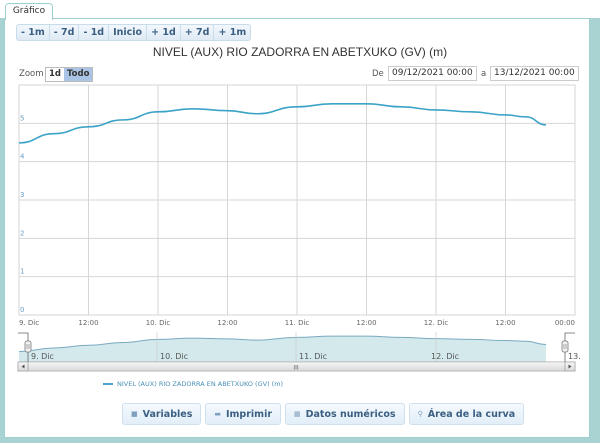 Image resolution: width=600 pixels, height=443 pixels. I want to click on curve-area-button: ⚲ Área de la curva, so click(466, 414).